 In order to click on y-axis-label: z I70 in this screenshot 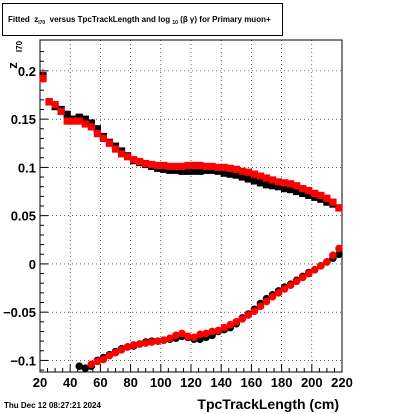, I will do `click(17, 56)`.